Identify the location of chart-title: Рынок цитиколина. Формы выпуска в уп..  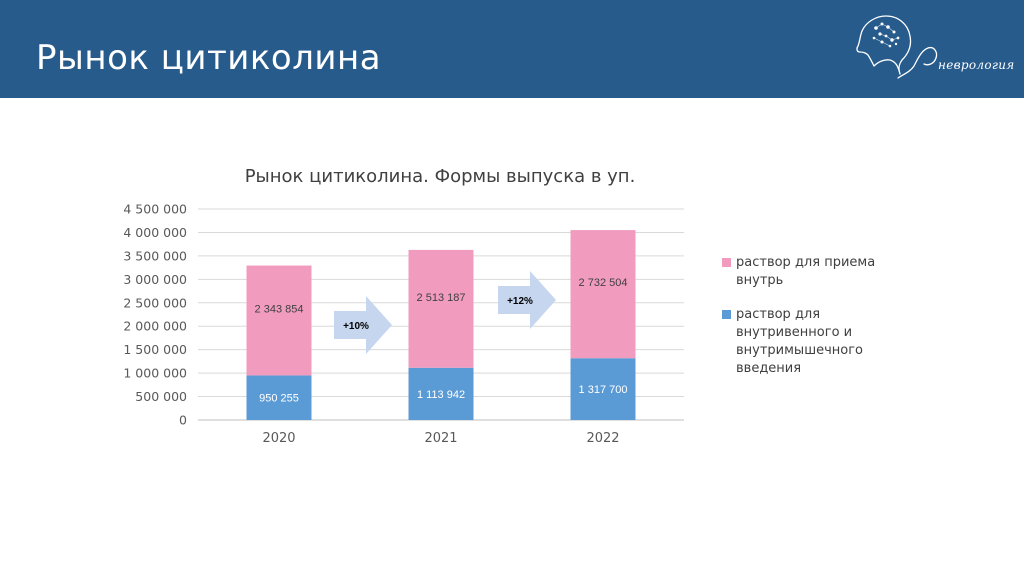
(440, 176).